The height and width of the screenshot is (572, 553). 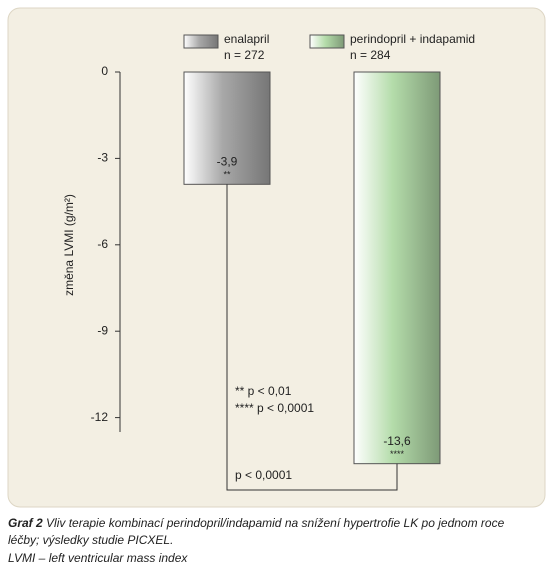 What do you see at coordinates (263, 475) in the screenshot?
I see `comparison-label: p < 0,0001` at bounding box center [263, 475].